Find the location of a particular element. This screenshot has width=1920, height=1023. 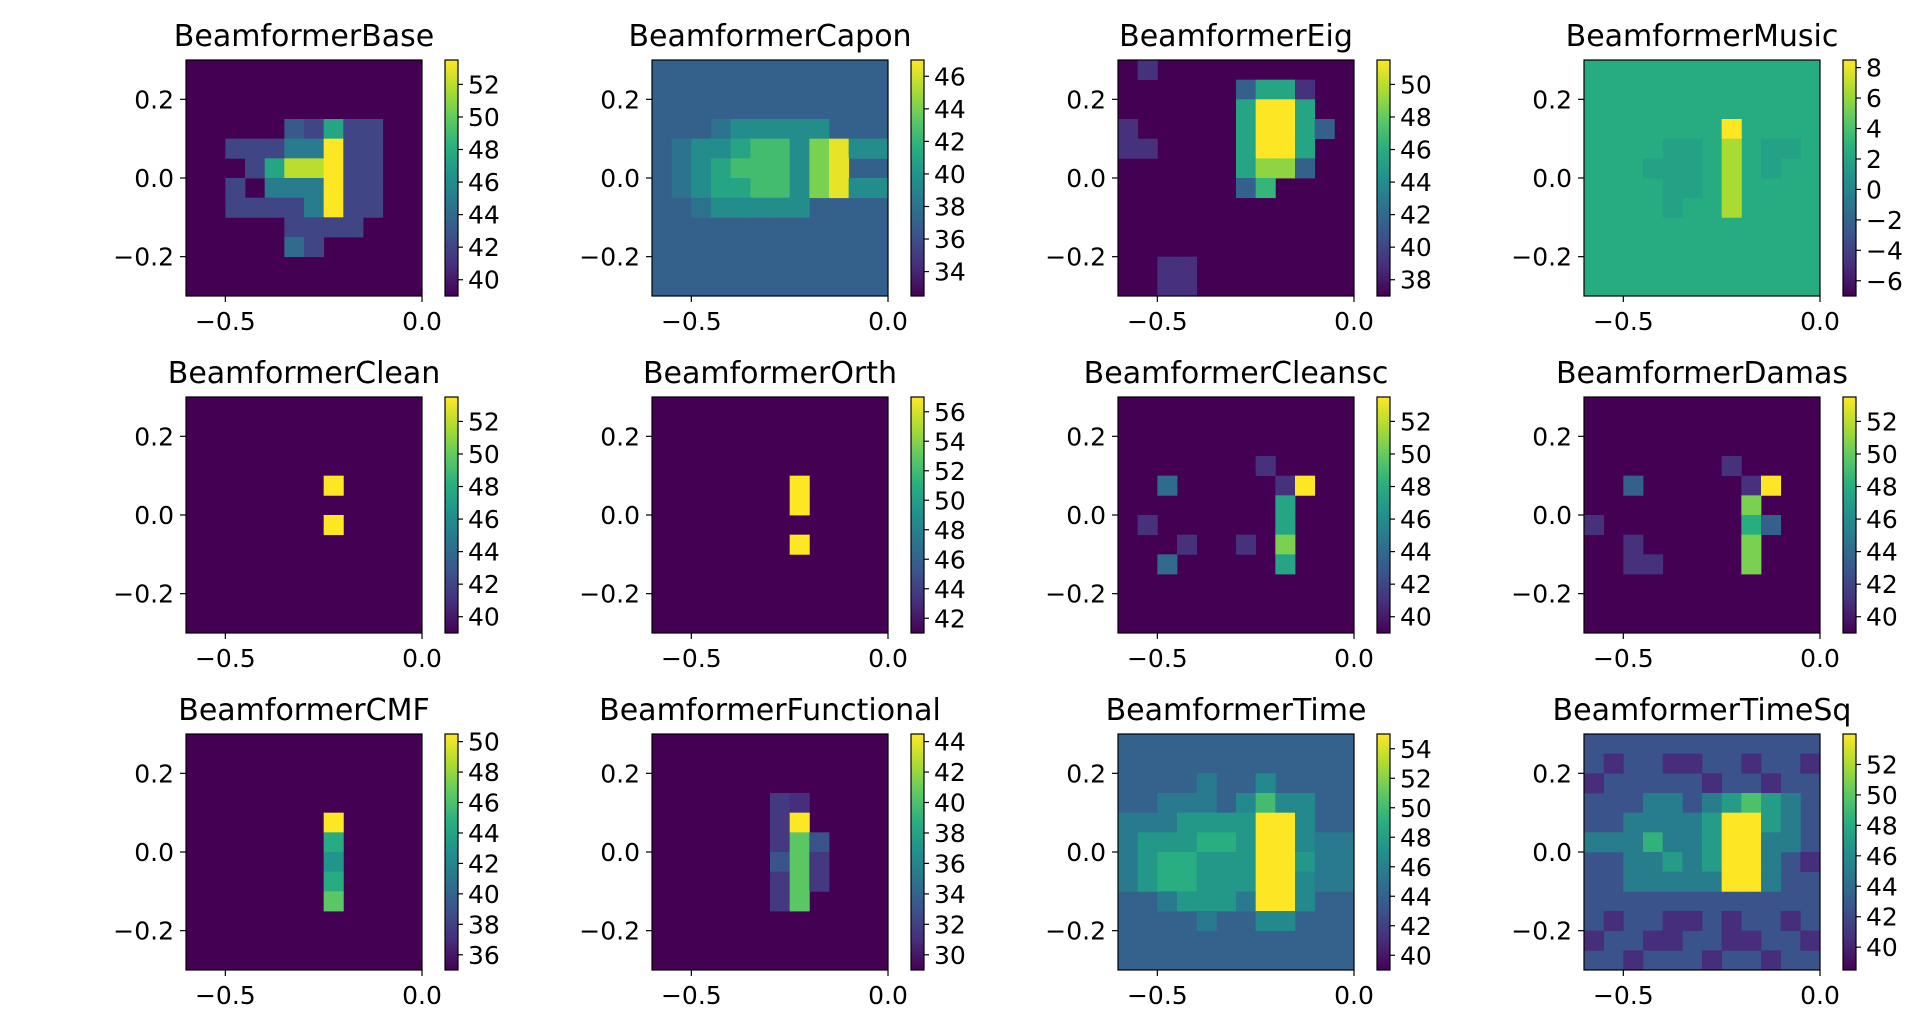

y-tick-label: 0.2 is located at coordinates (1086, 436).